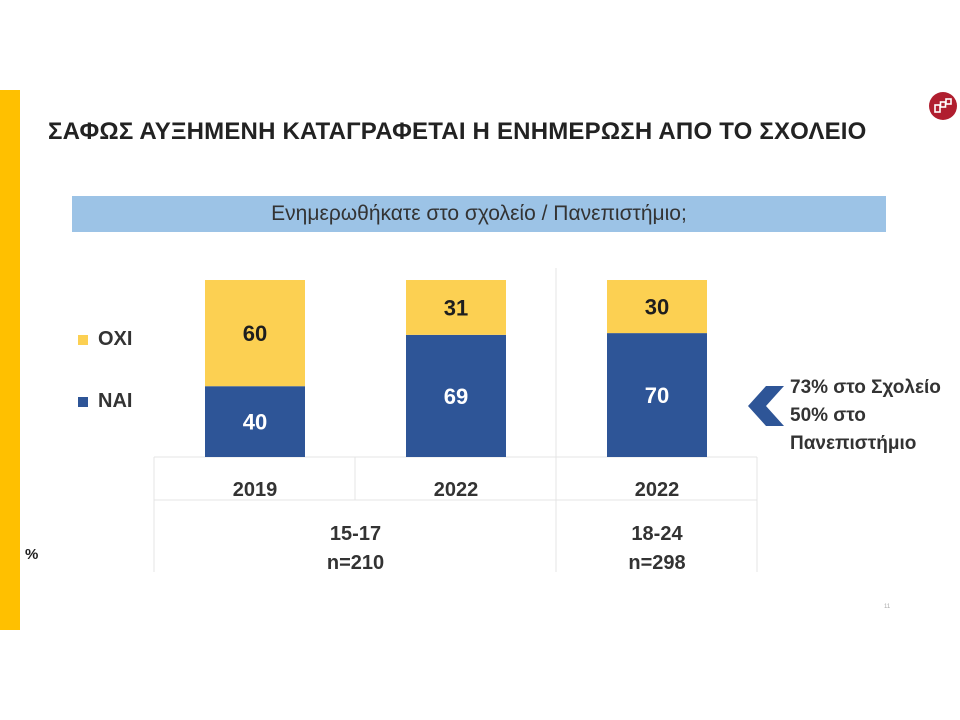 The image size is (960, 720). Describe the element at coordinates (83, 401) in the screenshot. I see `legend-swatch-nai` at that location.